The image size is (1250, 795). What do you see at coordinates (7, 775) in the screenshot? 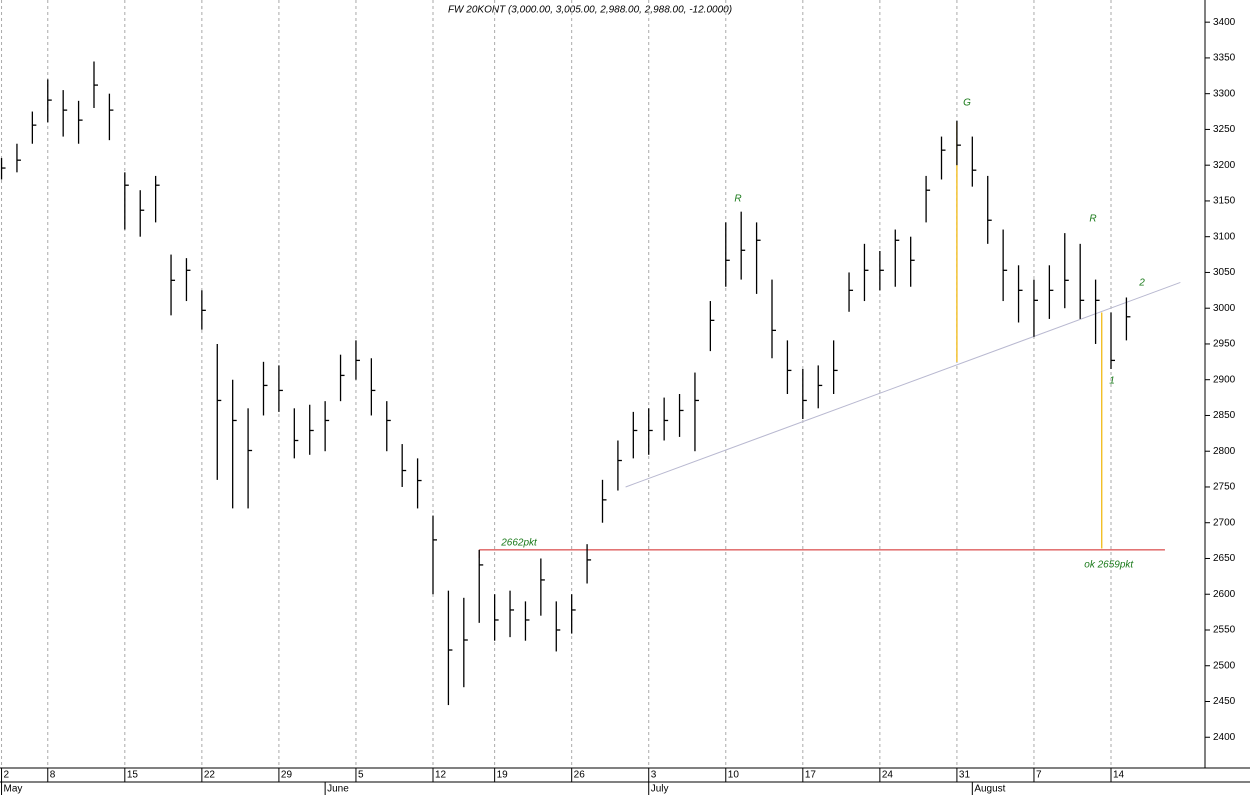
I see `x-tick-label: 2` at bounding box center [7, 775].